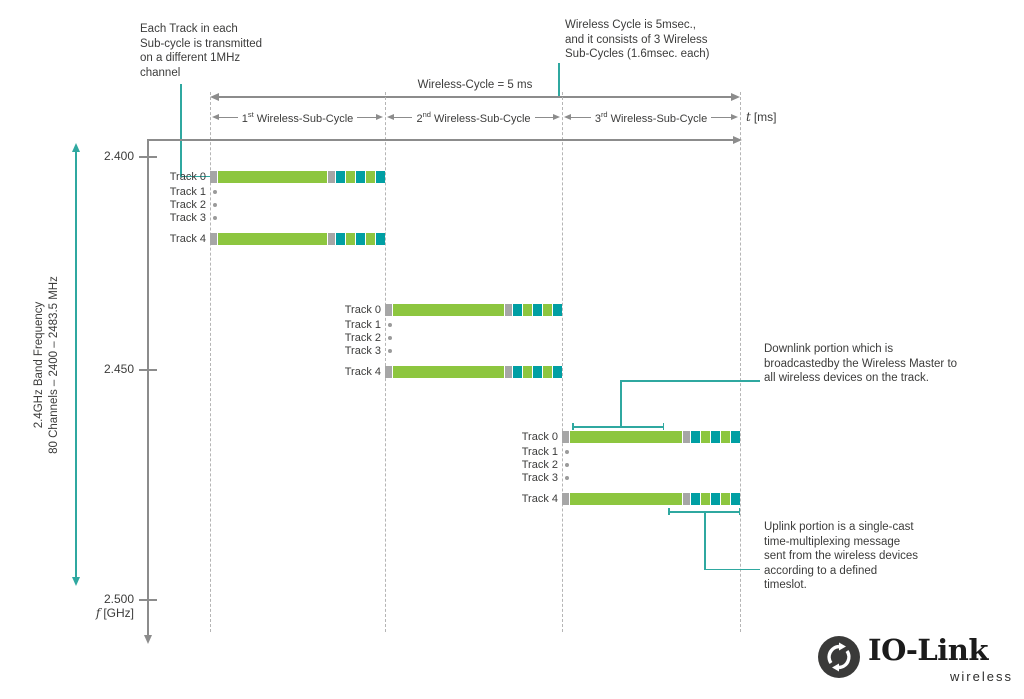 The width and height of the screenshot is (1024, 699). I want to click on wireless-cycle-span-label: Wireless-Cycle = 5 ms, so click(475, 85).